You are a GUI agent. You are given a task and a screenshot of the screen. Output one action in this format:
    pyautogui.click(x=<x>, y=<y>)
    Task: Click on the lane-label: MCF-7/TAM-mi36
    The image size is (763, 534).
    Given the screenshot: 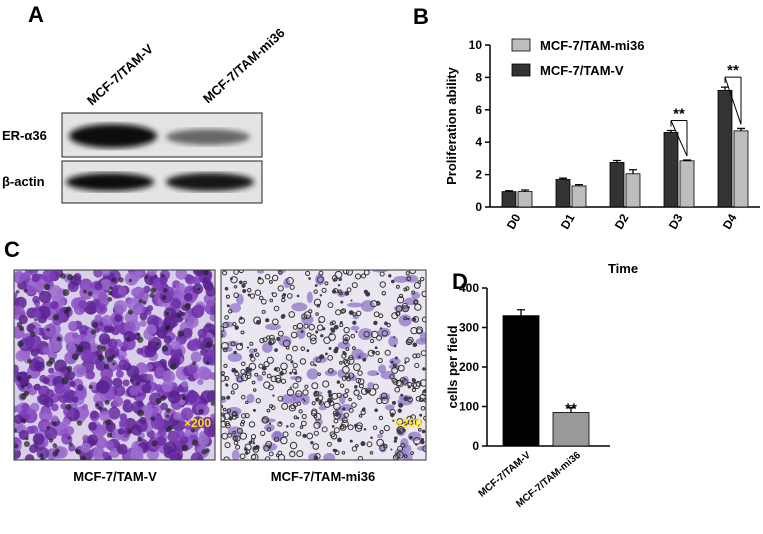 What is the action you would take?
    pyautogui.click(x=244, y=65)
    